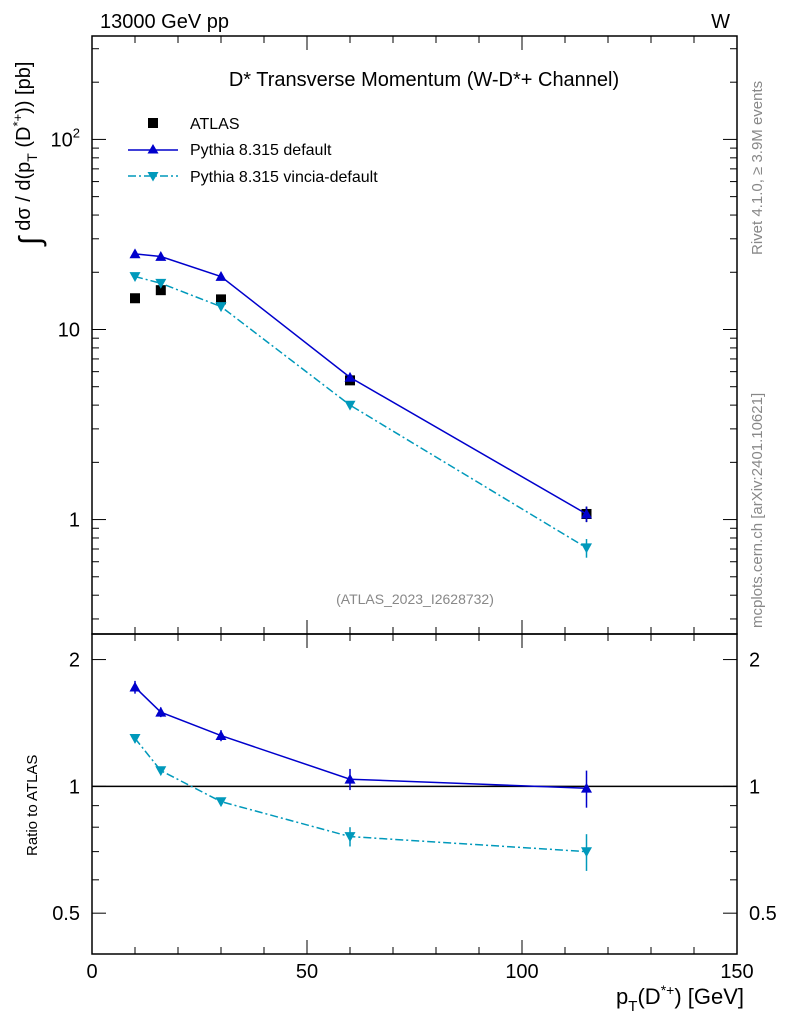  I want to click on series-line-default, so click(360, 384).